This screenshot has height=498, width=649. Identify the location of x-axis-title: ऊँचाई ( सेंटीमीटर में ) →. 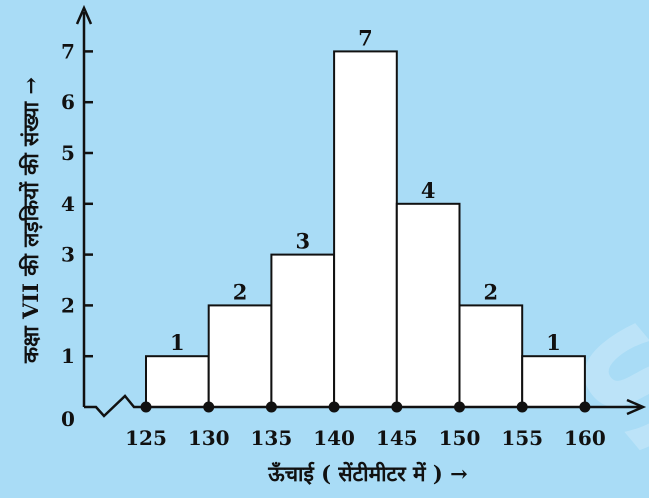
(367, 473).